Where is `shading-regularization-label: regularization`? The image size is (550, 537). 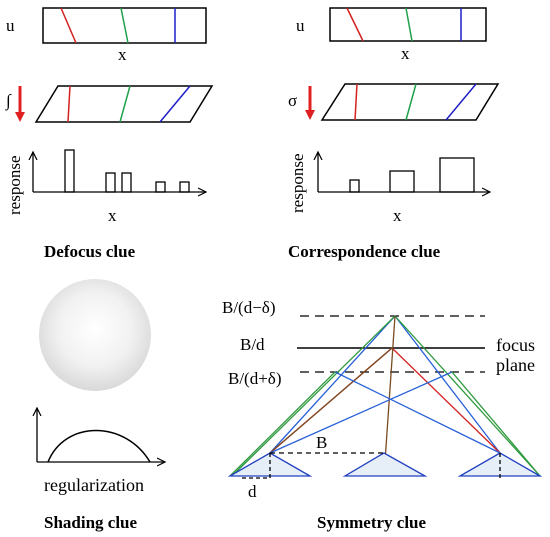 shading-regularization-label: regularization is located at coordinates (94, 485).